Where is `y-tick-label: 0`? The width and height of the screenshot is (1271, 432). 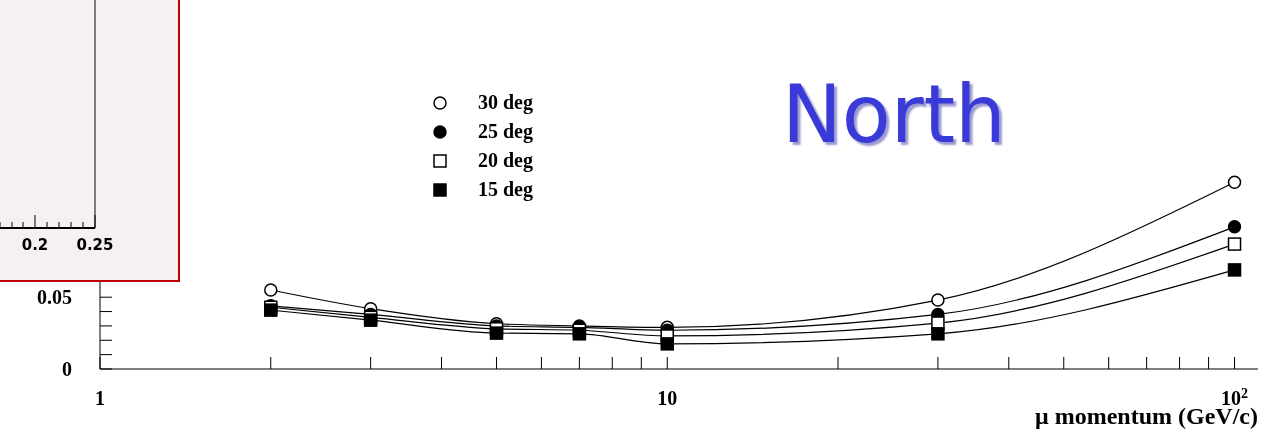 y-tick-label: 0 is located at coordinates (67, 369).